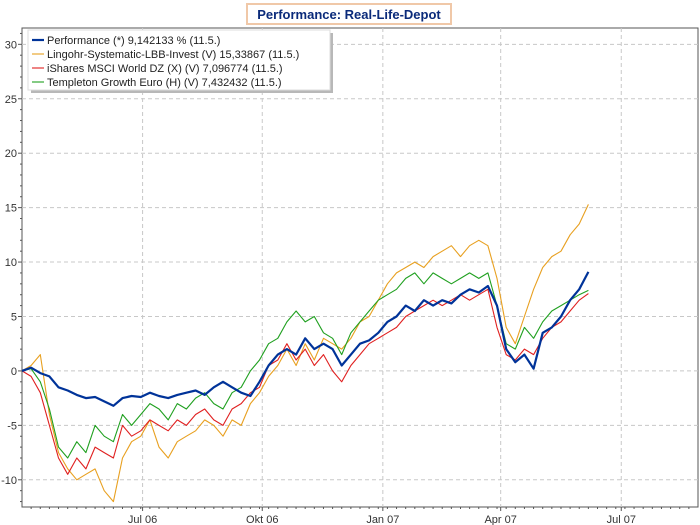  What do you see at coordinates (9, 481) in the screenshot?
I see `y-tick-label: -10` at bounding box center [9, 481].